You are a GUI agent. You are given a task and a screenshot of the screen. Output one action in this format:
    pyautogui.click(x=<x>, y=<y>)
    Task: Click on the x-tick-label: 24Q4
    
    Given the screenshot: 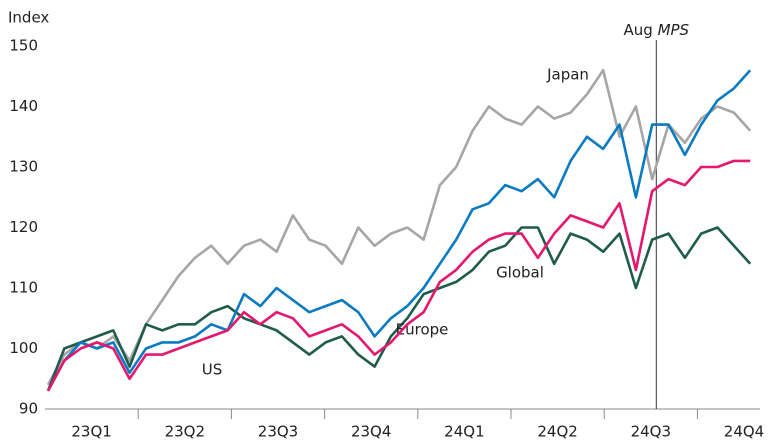 What is the action you would take?
    pyautogui.click(x=744, y=432)
    